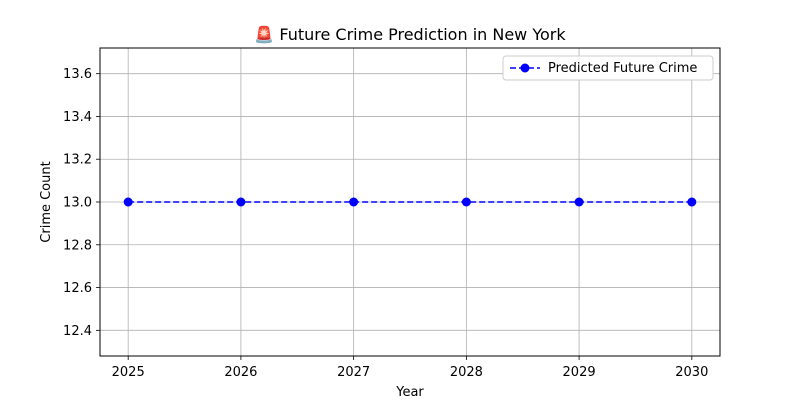  What do you see at coordinates (409, 392) in the screenshot?
I see `x-axis-title: Year` at bounding box center [409, 392].